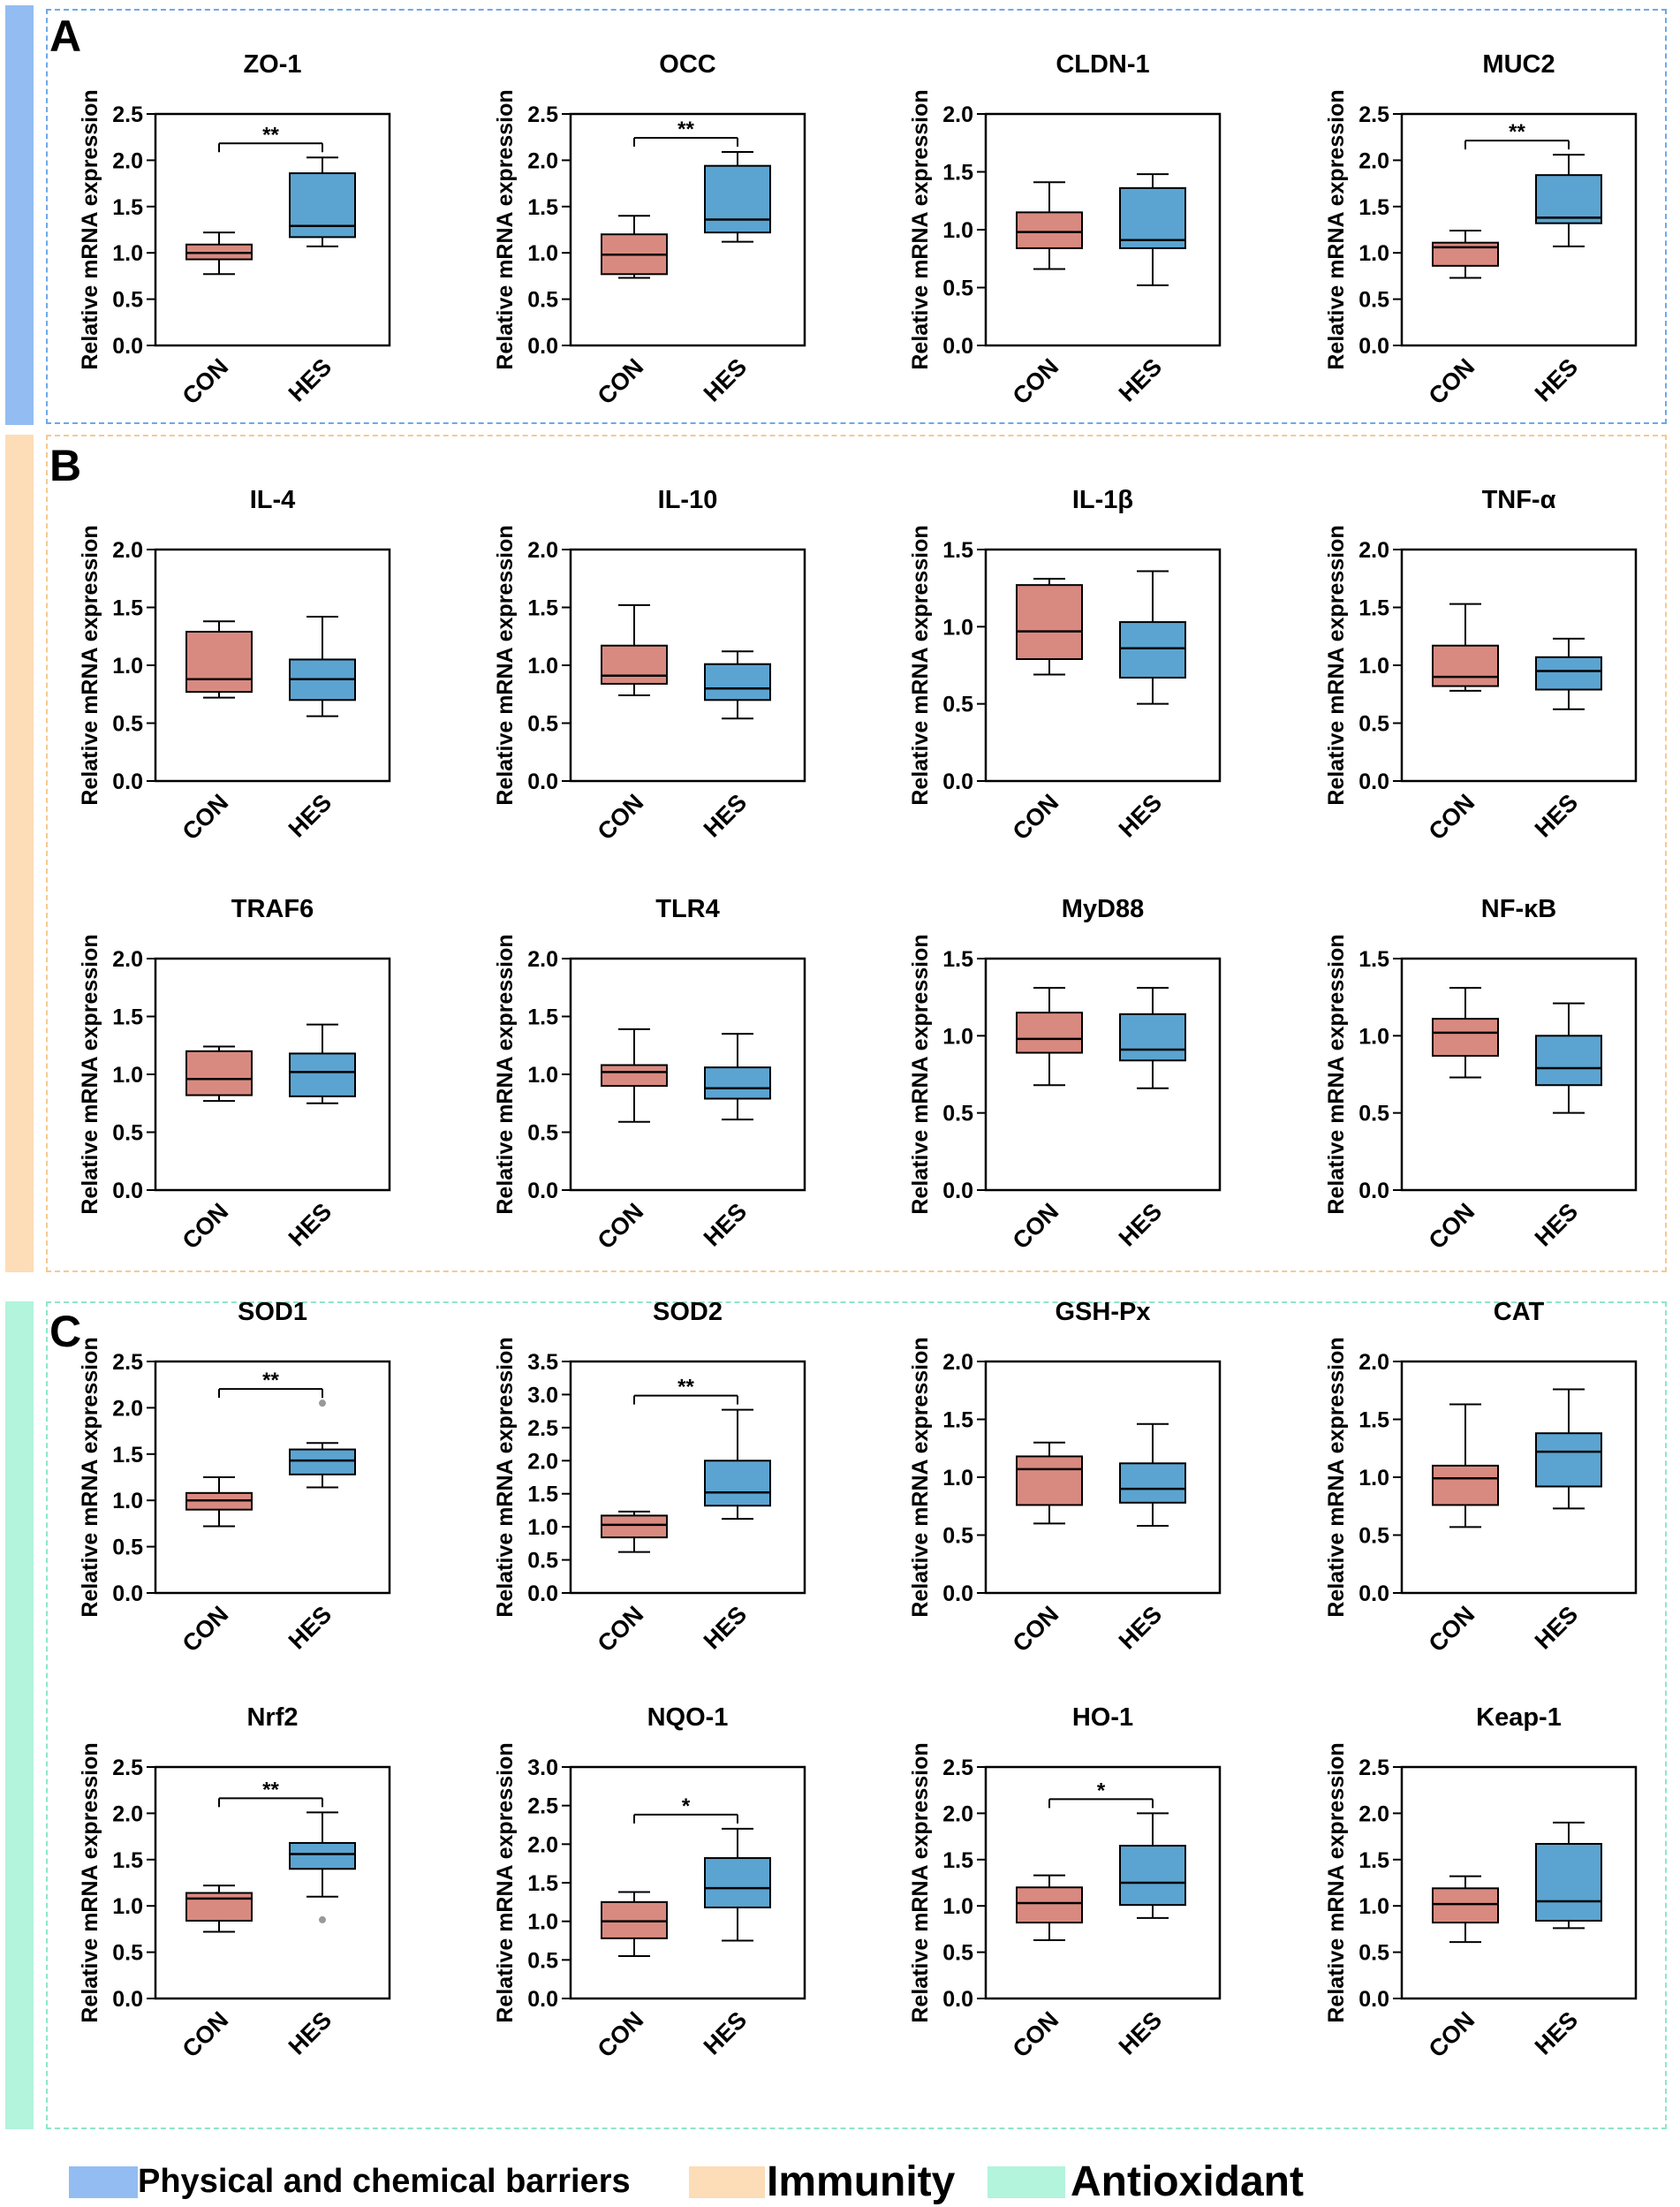  What do you see at coordinates (272, 1312) in the screenshot?
I see `chart-title-sod1: SOD1` at bounding box center [272, 1312].